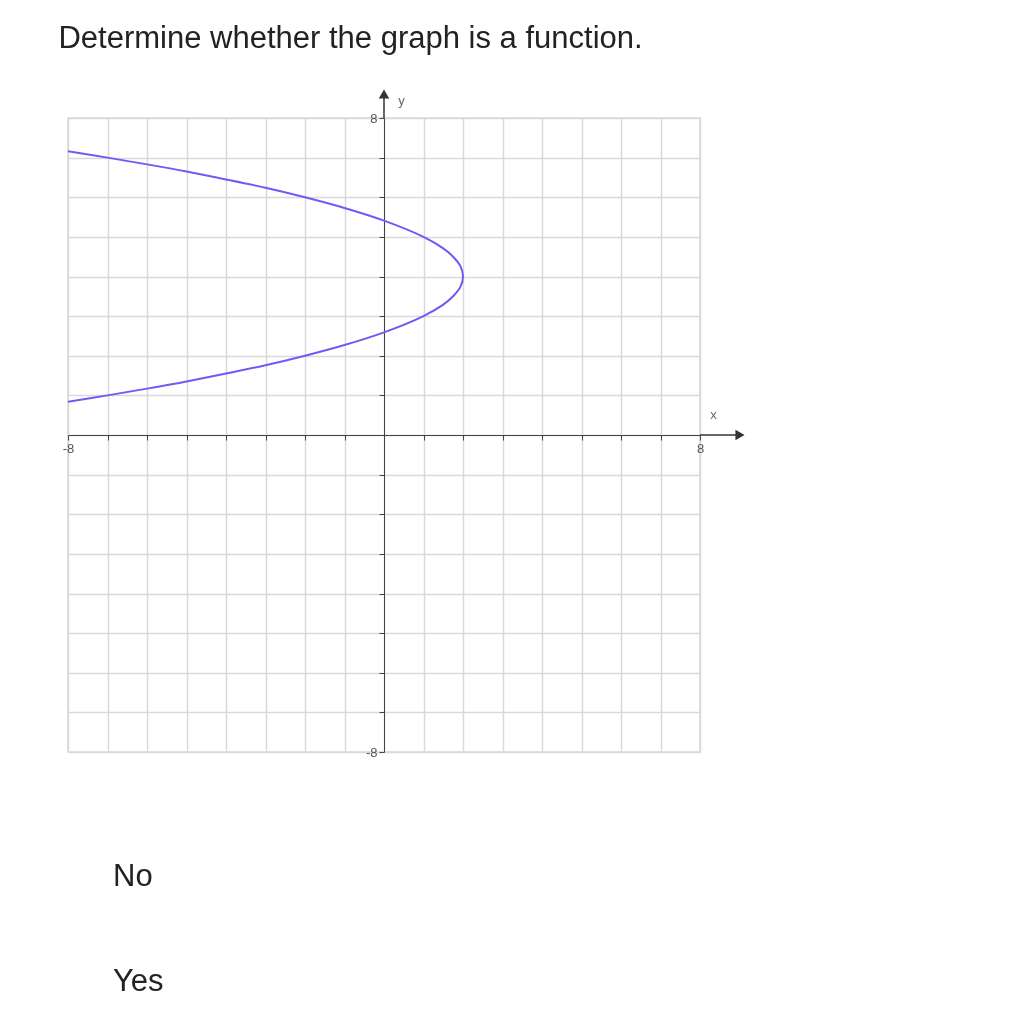  I want to click on chart-title: Determine whether the graph is a function., so click(350, 37).